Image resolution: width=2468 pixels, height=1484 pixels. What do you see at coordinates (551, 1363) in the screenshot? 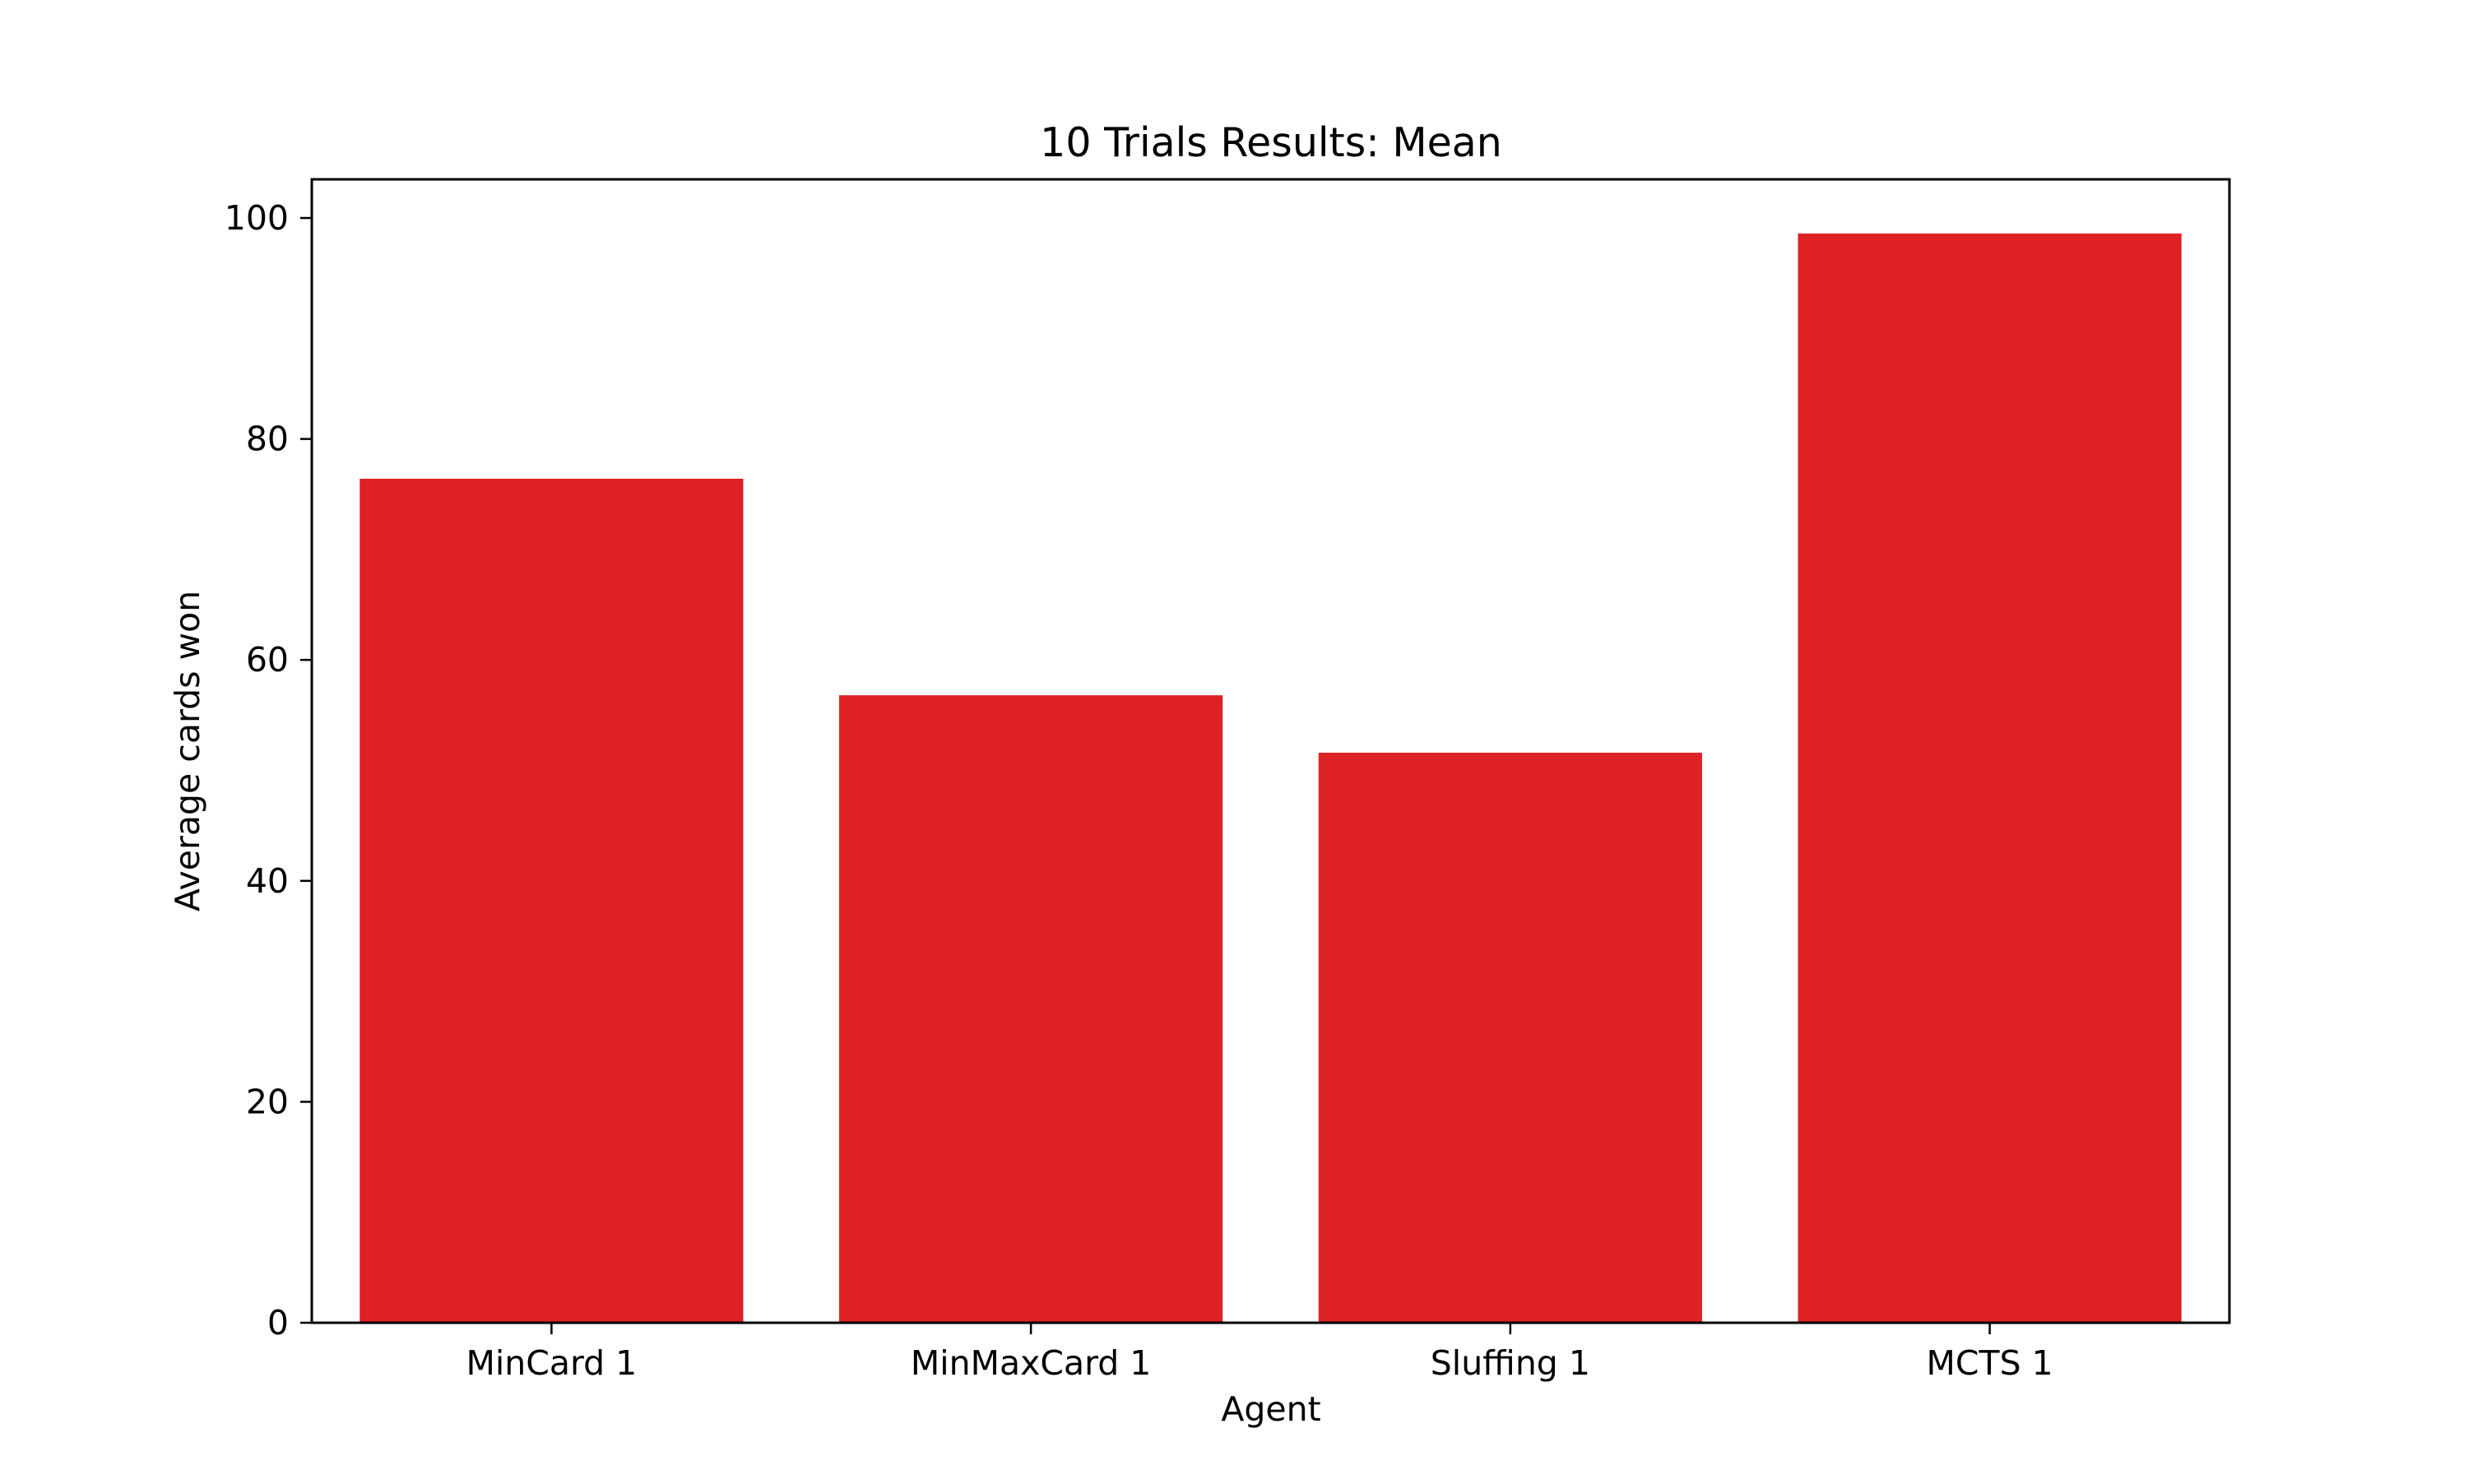
I see `x-tick-label: MinCard 1` at bounding box center [551, 1363].